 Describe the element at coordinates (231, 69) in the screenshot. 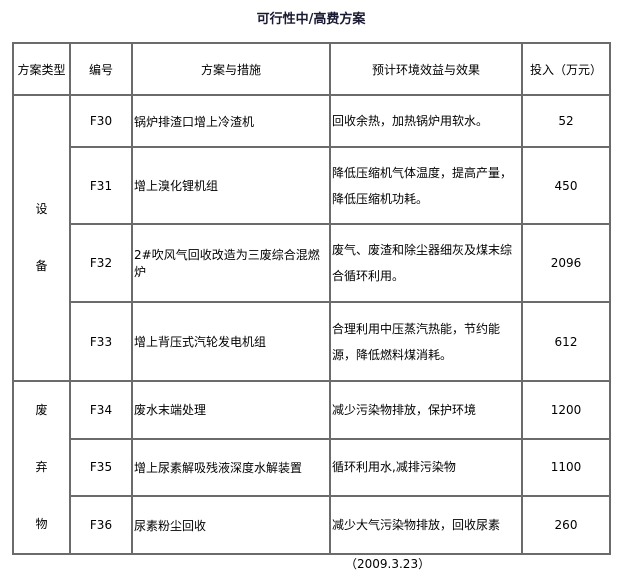

I see `header-measure: 方案与措施` at that location.